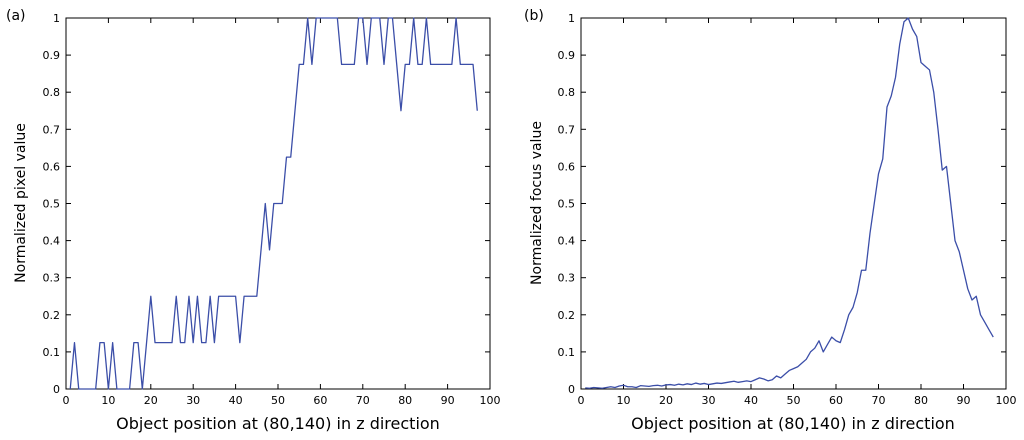  I want to click on x-tick-label-a: 60, so click(320, 400).